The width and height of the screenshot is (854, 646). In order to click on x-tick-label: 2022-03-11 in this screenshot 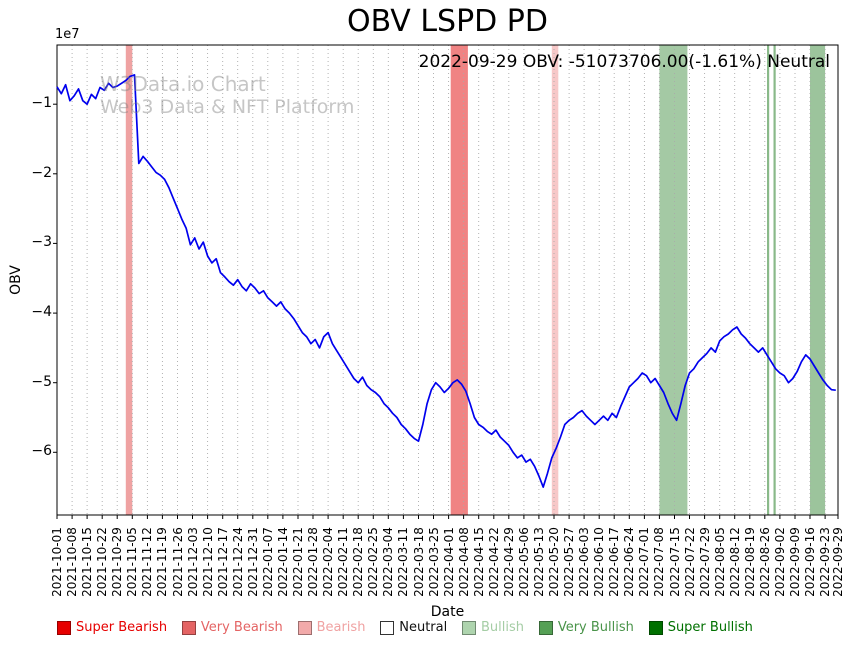, I will do `click(403, 562)`.